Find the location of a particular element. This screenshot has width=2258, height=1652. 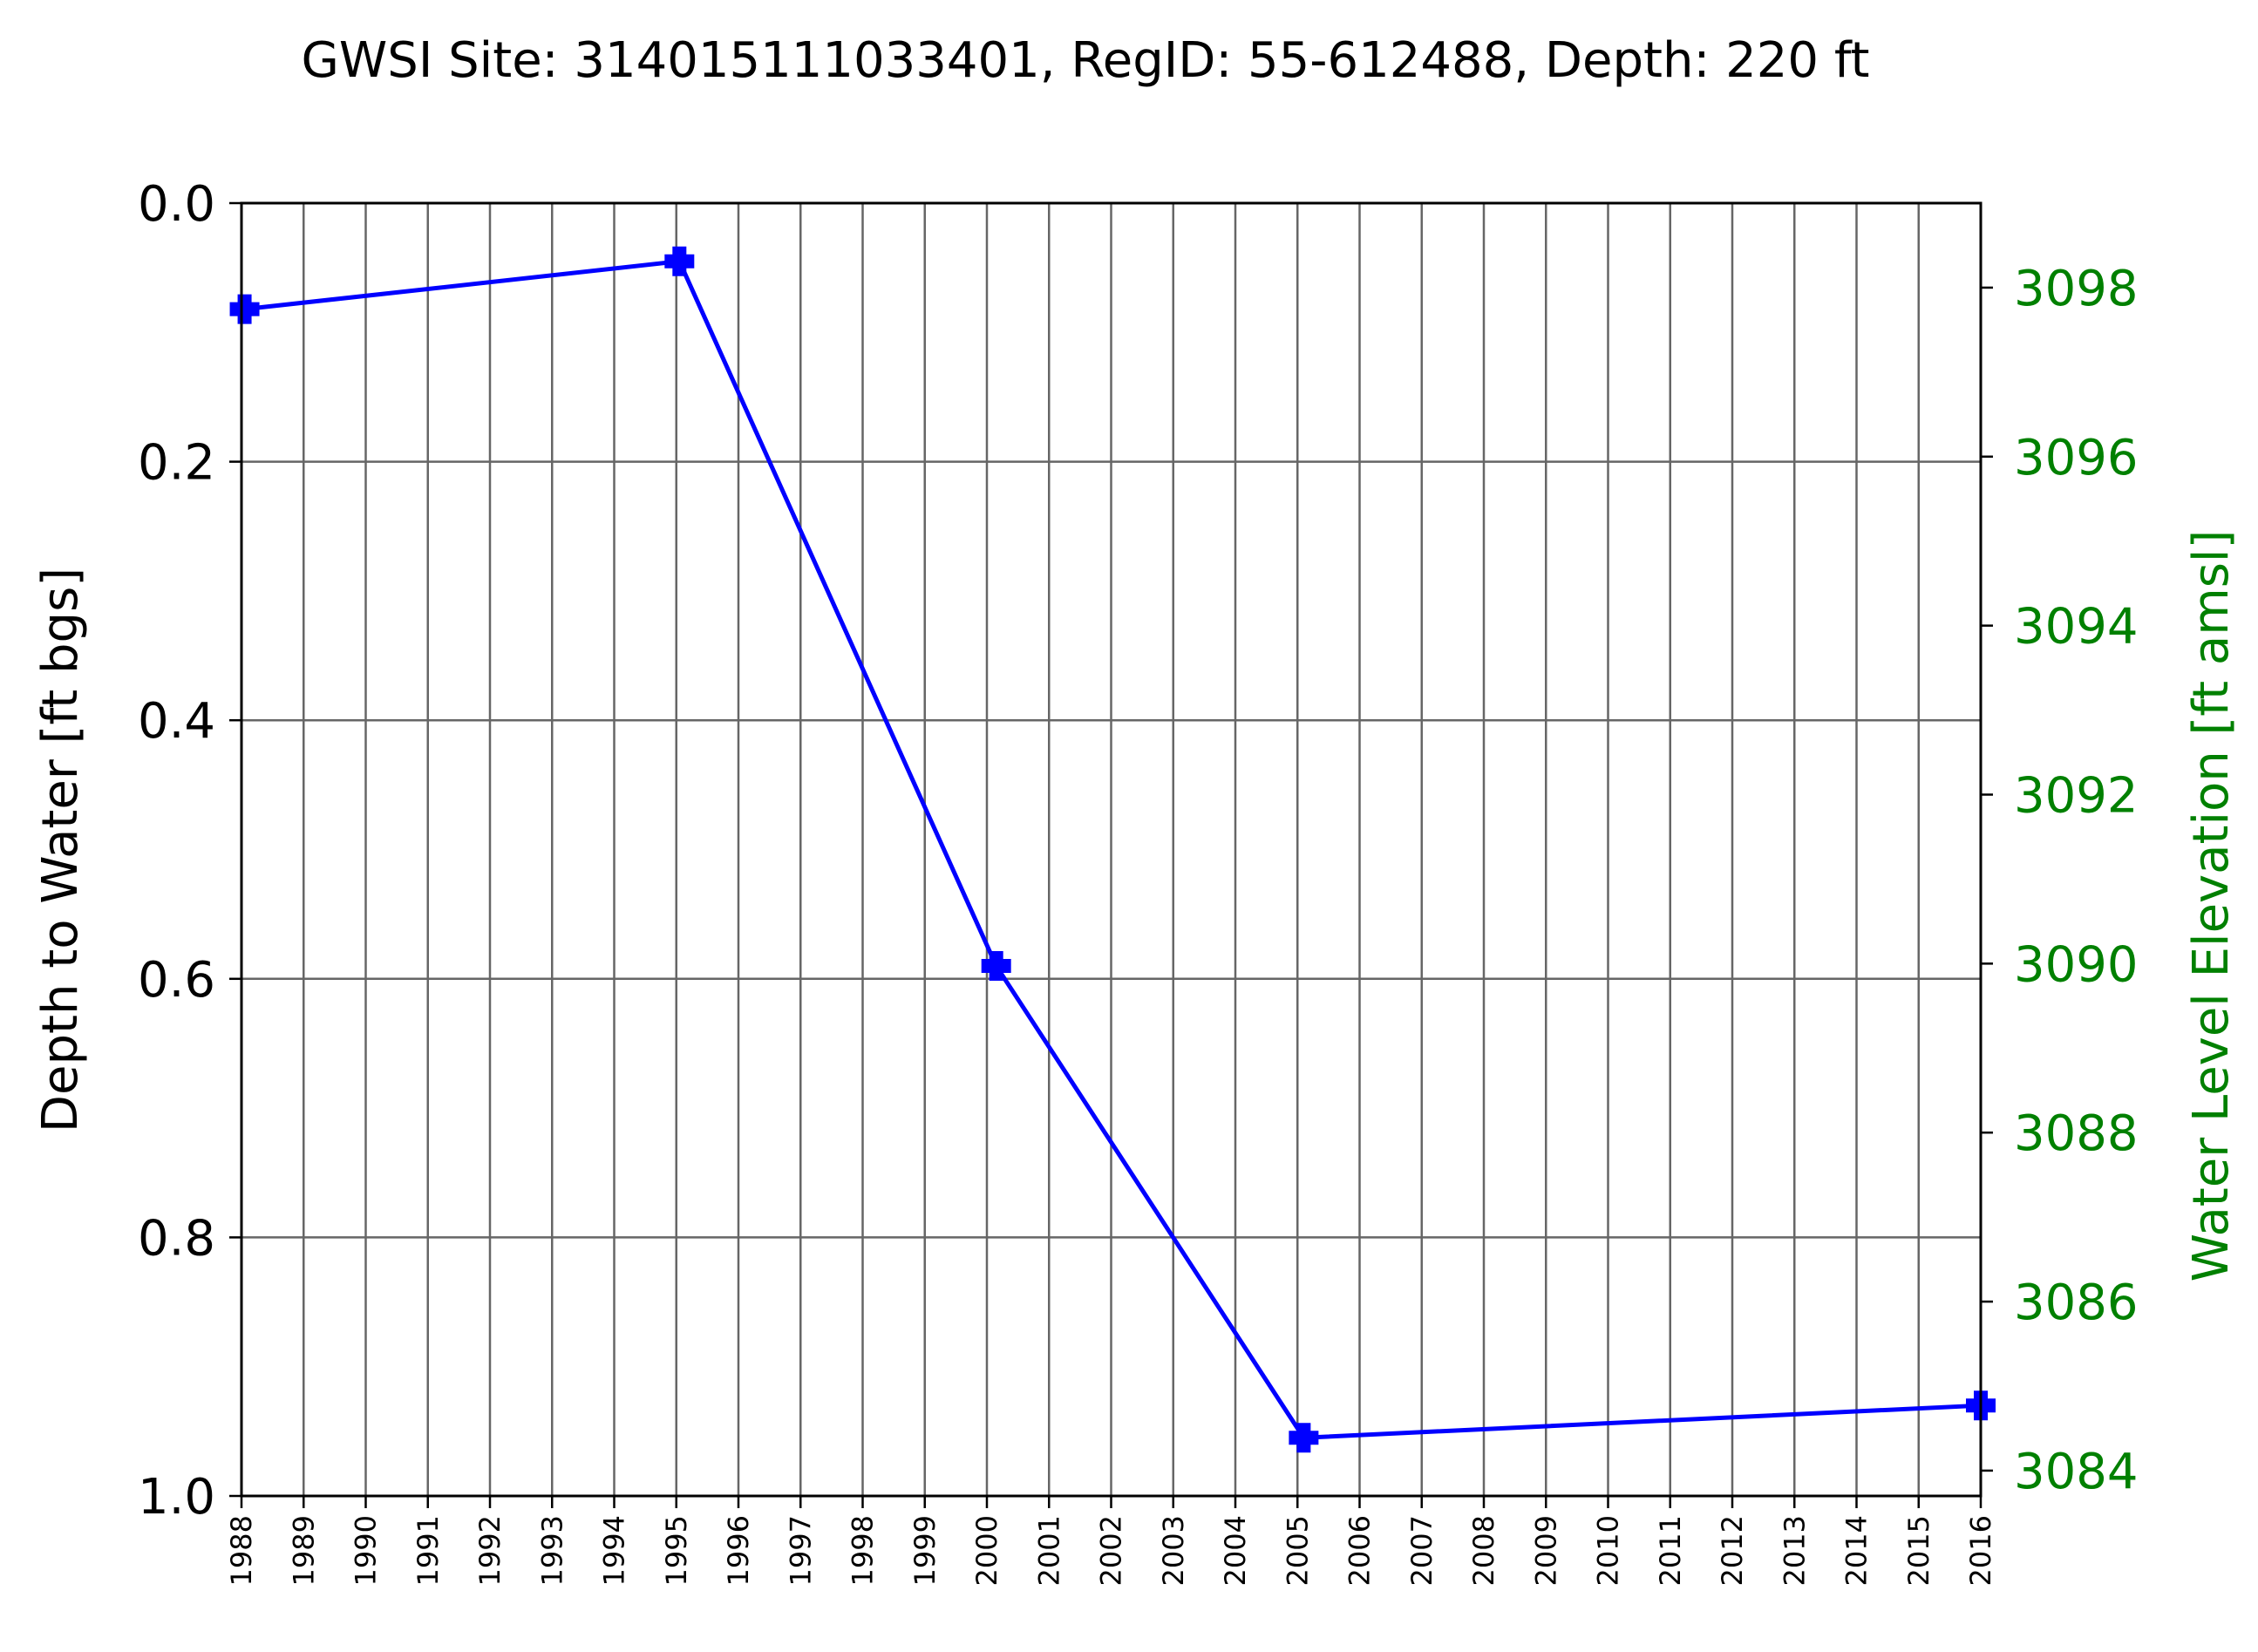

y2-tick-label: 3092 is located at coordinates (2076, 795).